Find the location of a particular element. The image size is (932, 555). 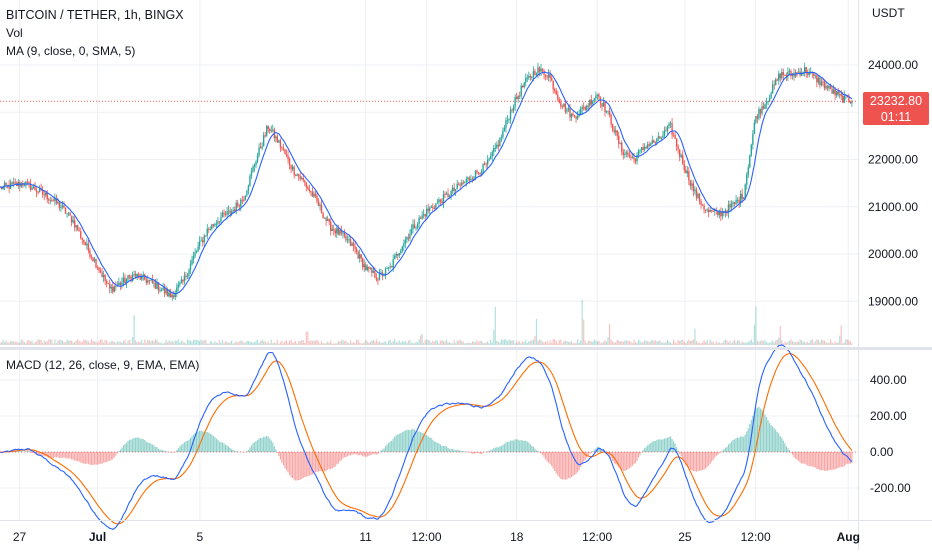

symbol-title: BITCOIN / TETHER, 1h, BINGX is located at coordinates (95, 15).